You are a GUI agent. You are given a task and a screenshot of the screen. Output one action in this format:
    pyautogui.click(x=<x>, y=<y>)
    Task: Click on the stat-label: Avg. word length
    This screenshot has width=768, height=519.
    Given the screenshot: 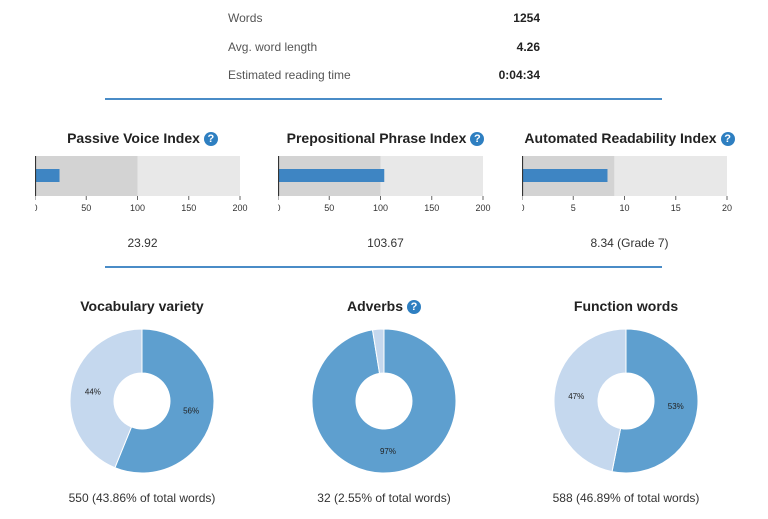 What is the action you would take?
    pyautogui.click(x=273, y=46)
    